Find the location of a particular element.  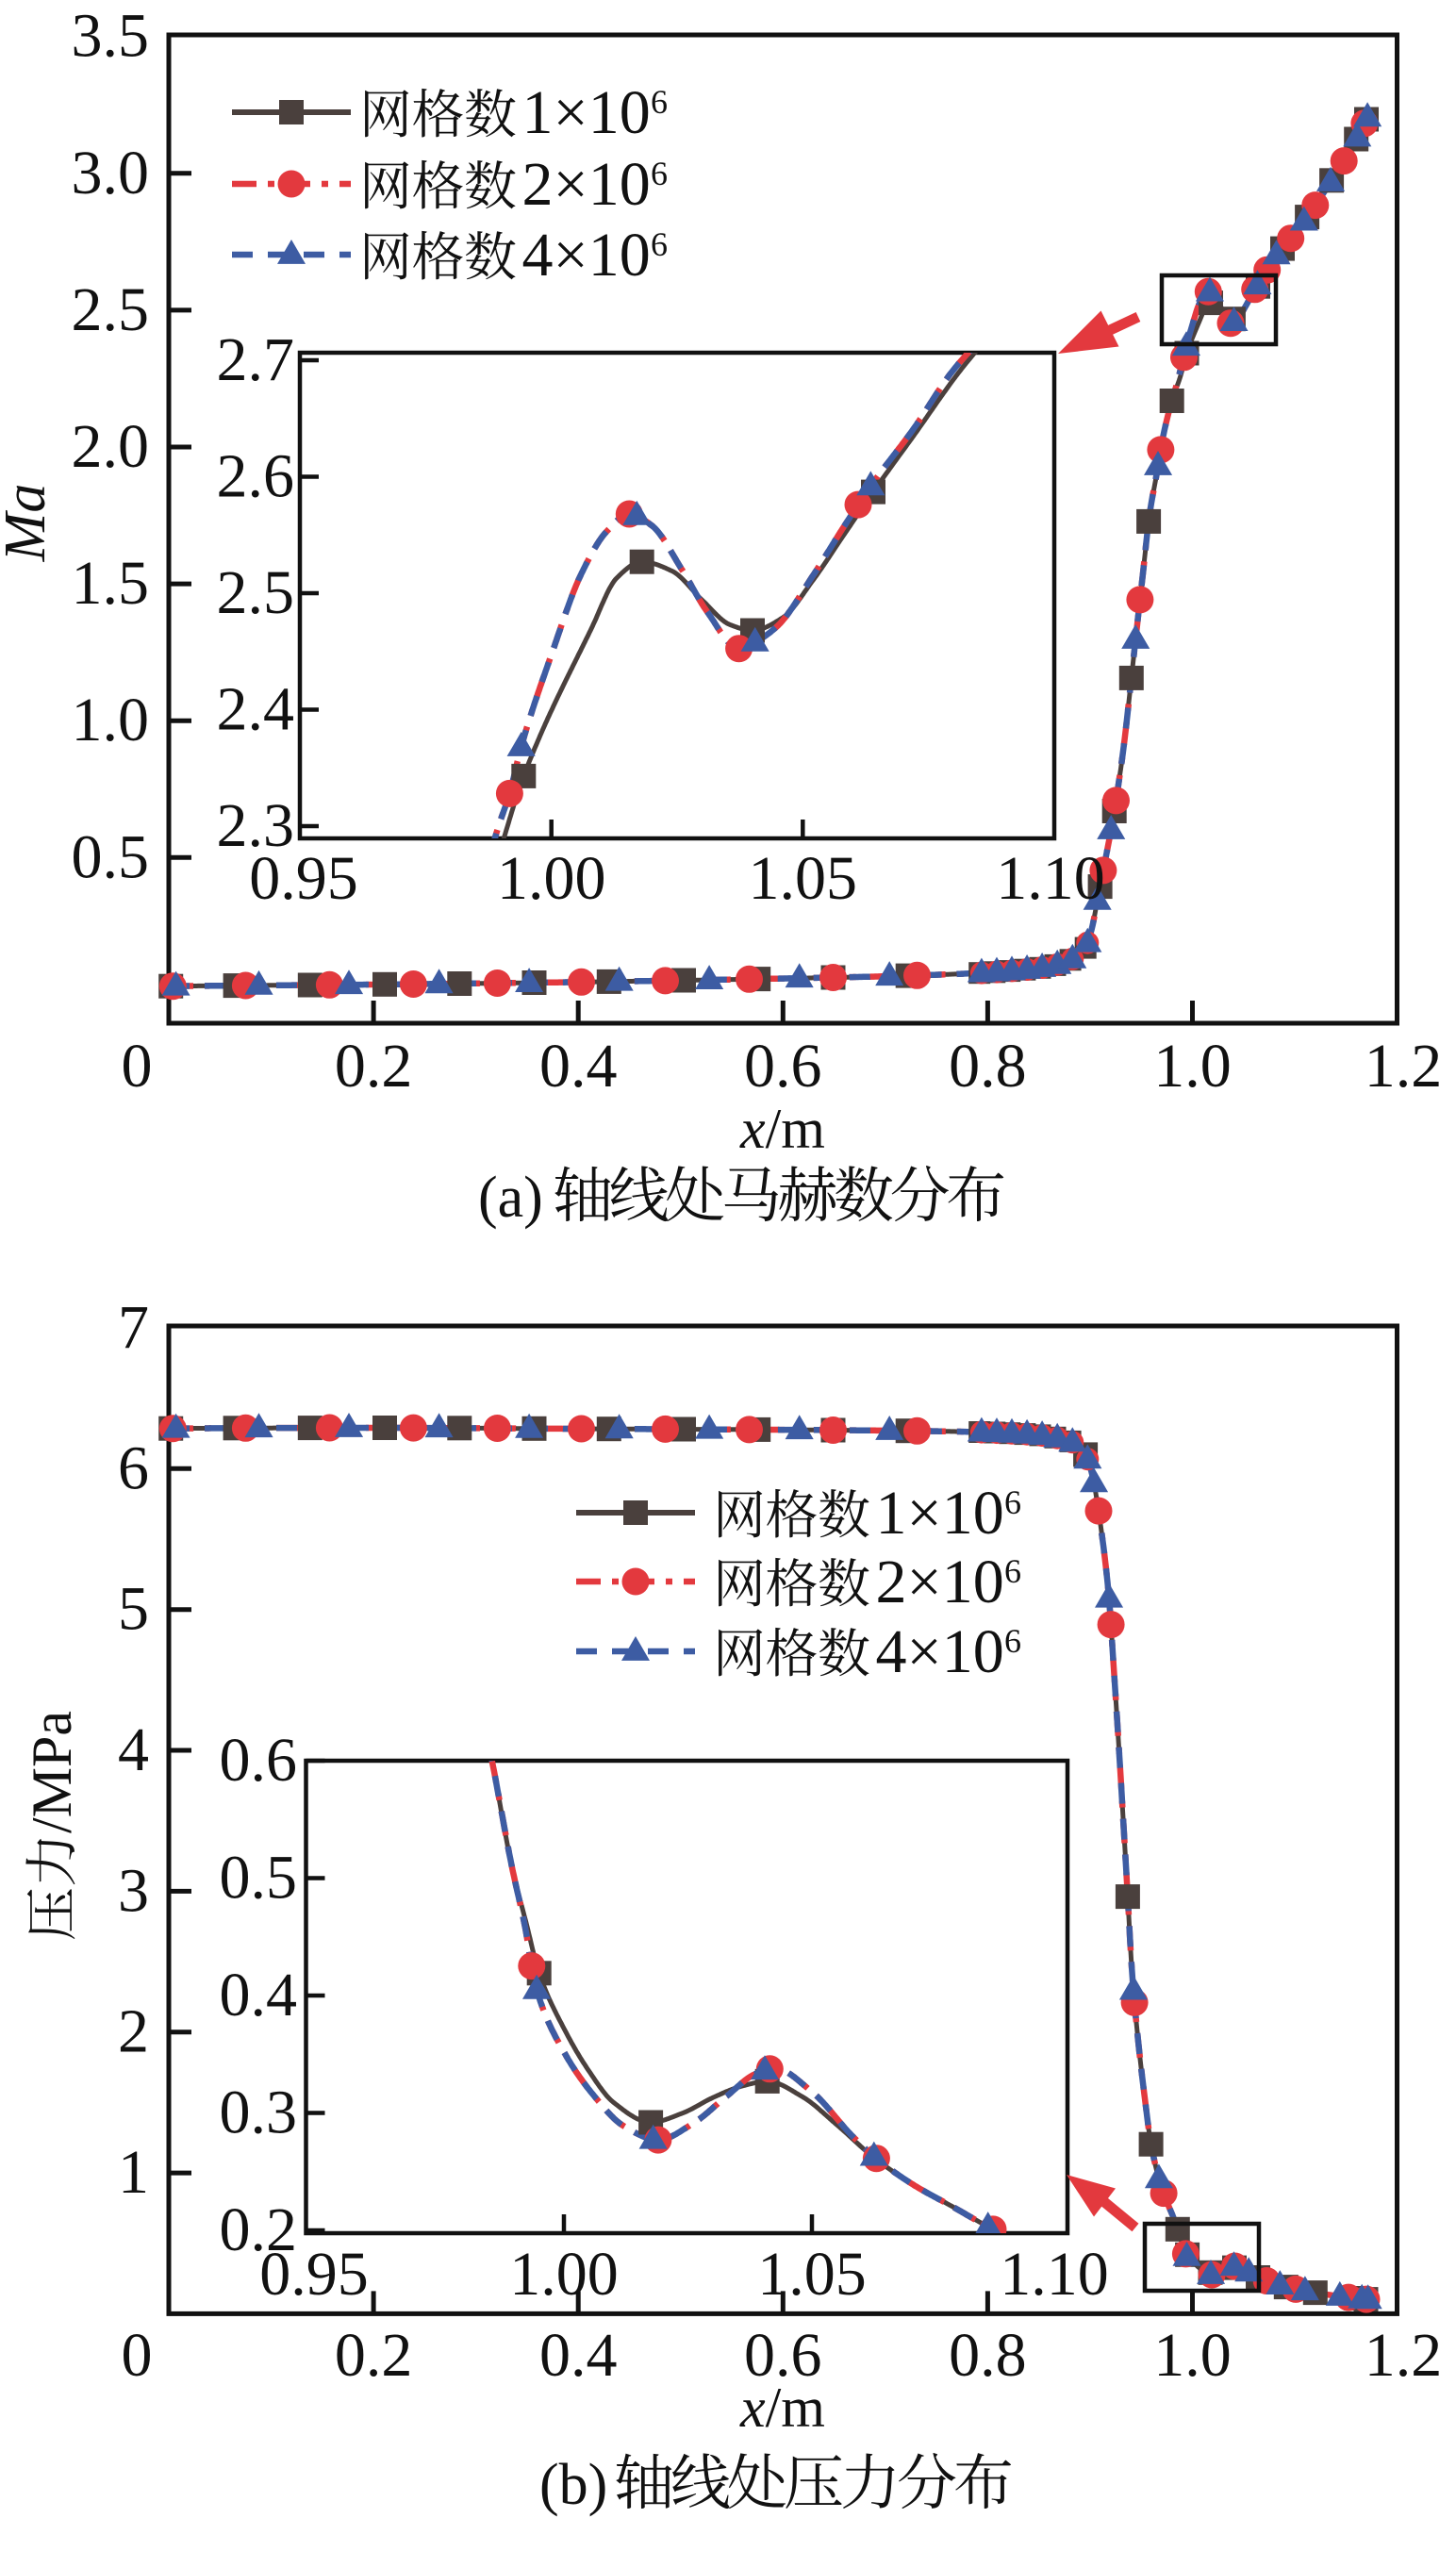

svg-text: 2.0 is located at coordinates (111, 447).